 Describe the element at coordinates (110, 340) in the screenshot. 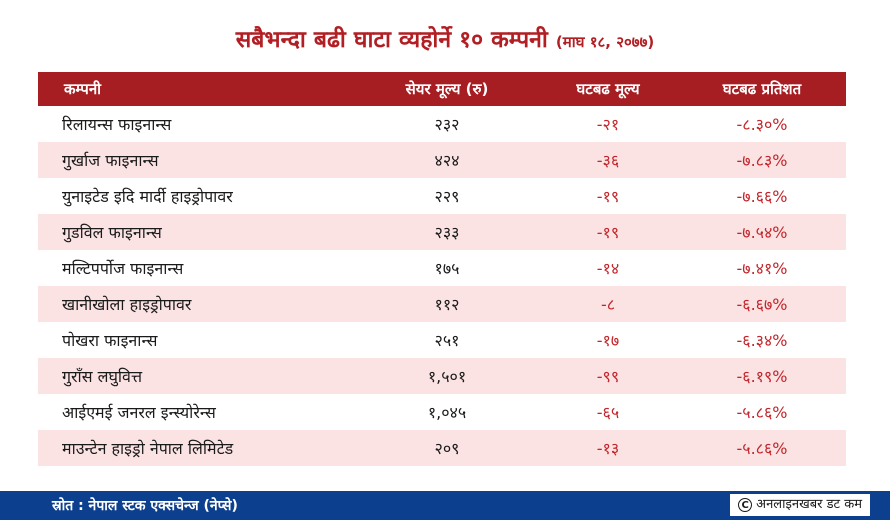

I see `company-name: पोखरा फाइनान्स` at that location.